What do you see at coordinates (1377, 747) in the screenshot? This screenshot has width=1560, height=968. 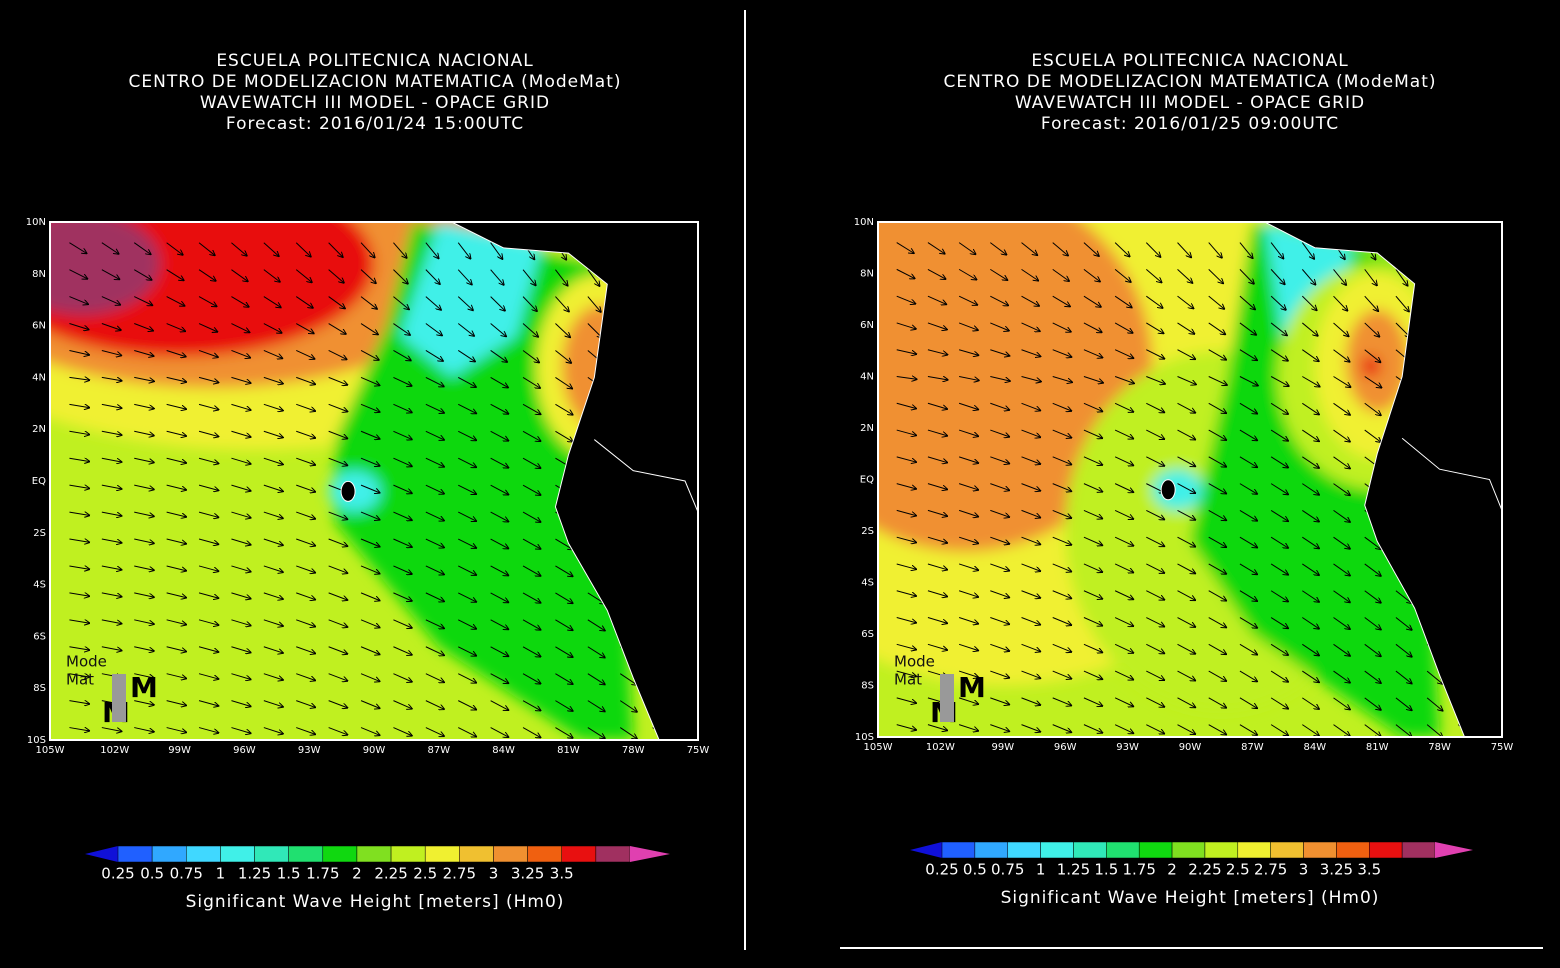 I see `lon-label: 81W` at bounding box center [1377, 747].